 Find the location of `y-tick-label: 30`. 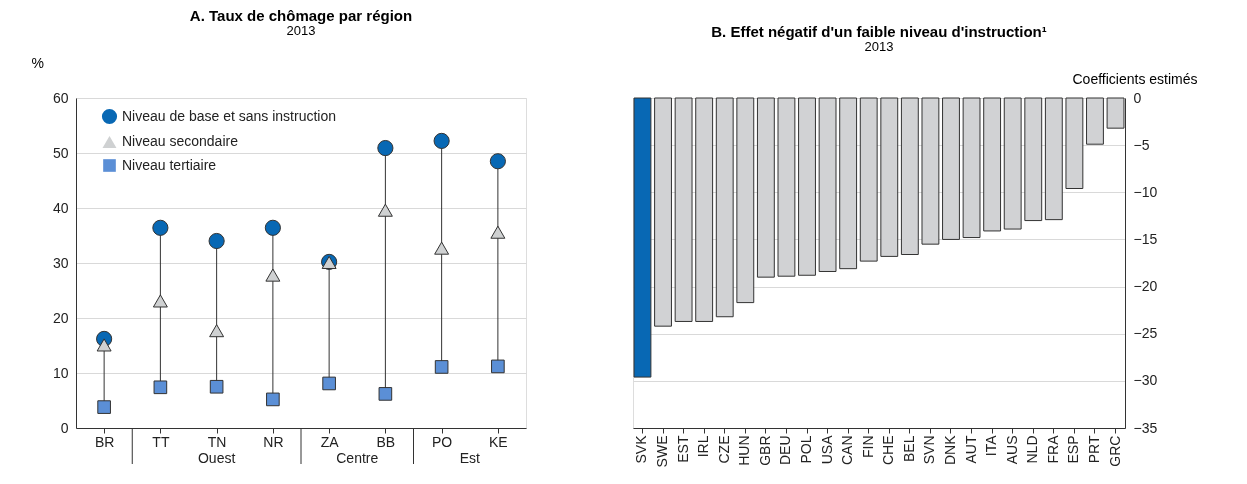

y-tick-label: 30 is located at coordinates (60, 262).